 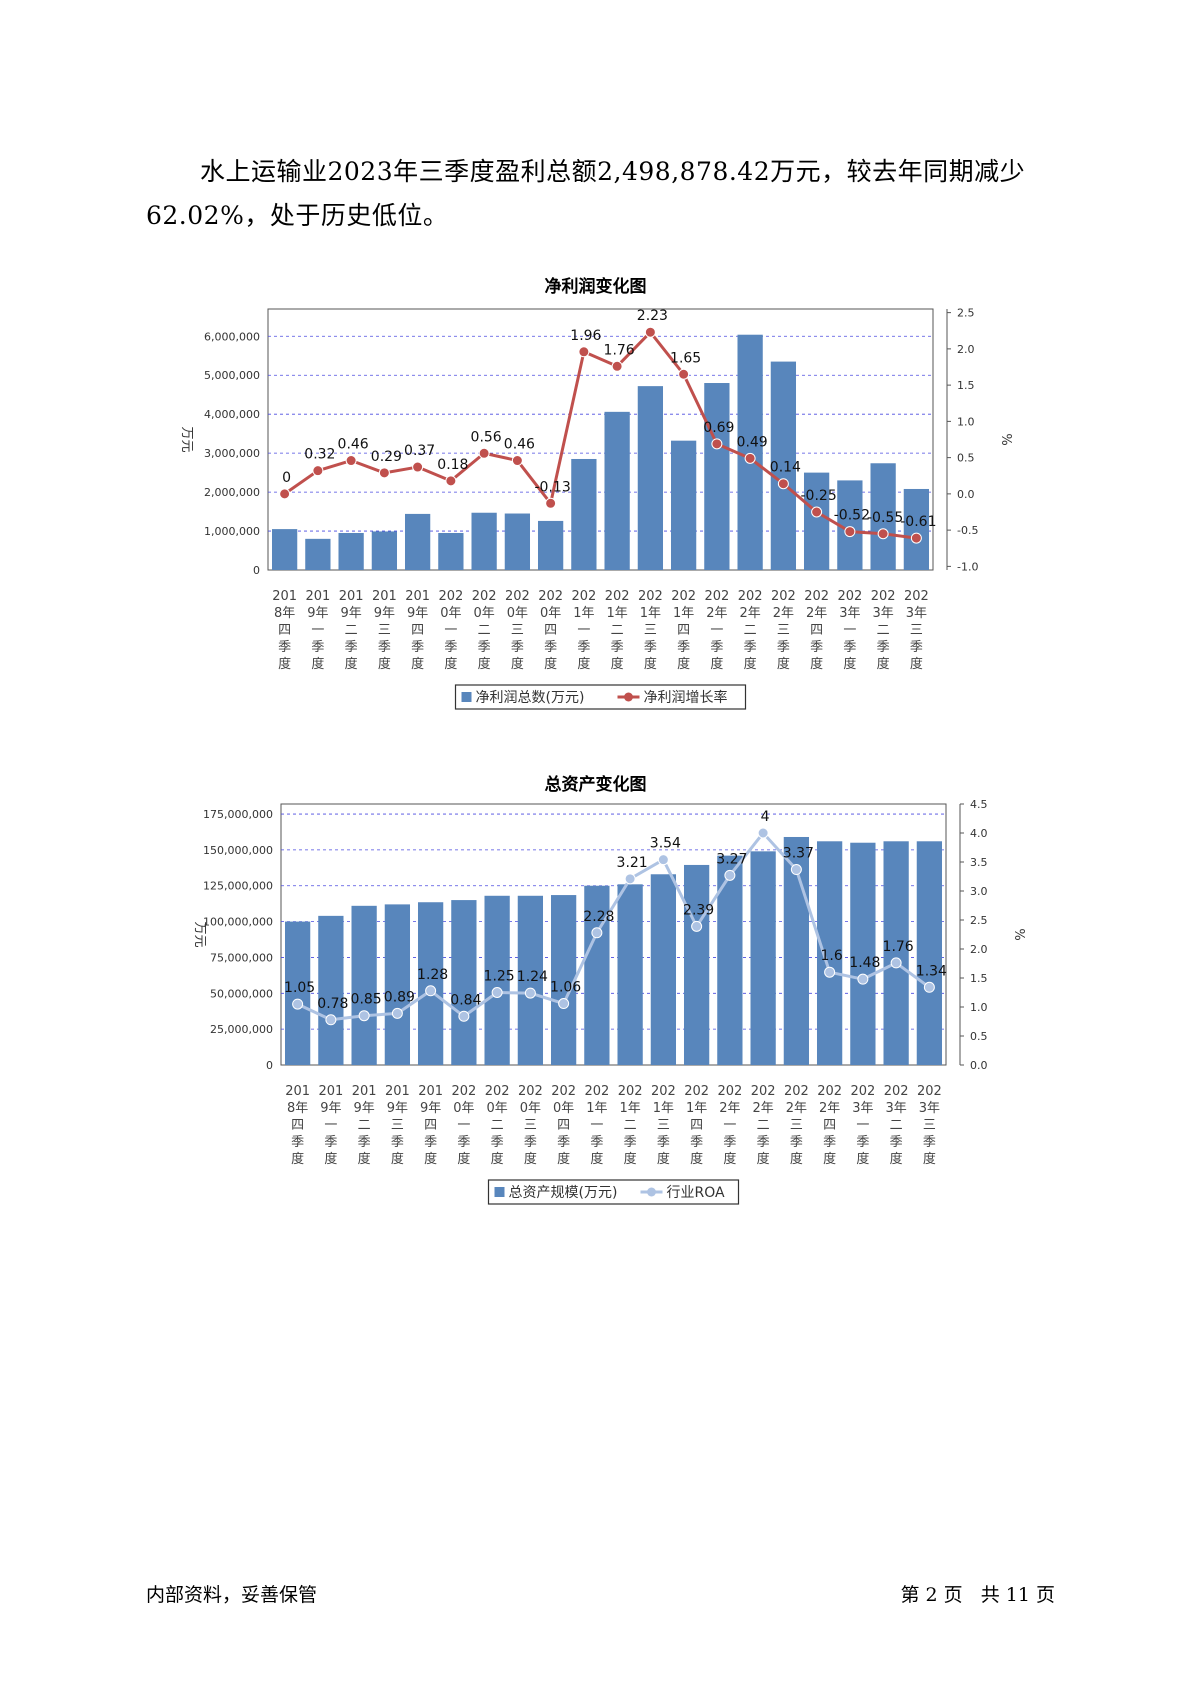 I want to click on data-label: -0.25, so click(x=819, y=496).